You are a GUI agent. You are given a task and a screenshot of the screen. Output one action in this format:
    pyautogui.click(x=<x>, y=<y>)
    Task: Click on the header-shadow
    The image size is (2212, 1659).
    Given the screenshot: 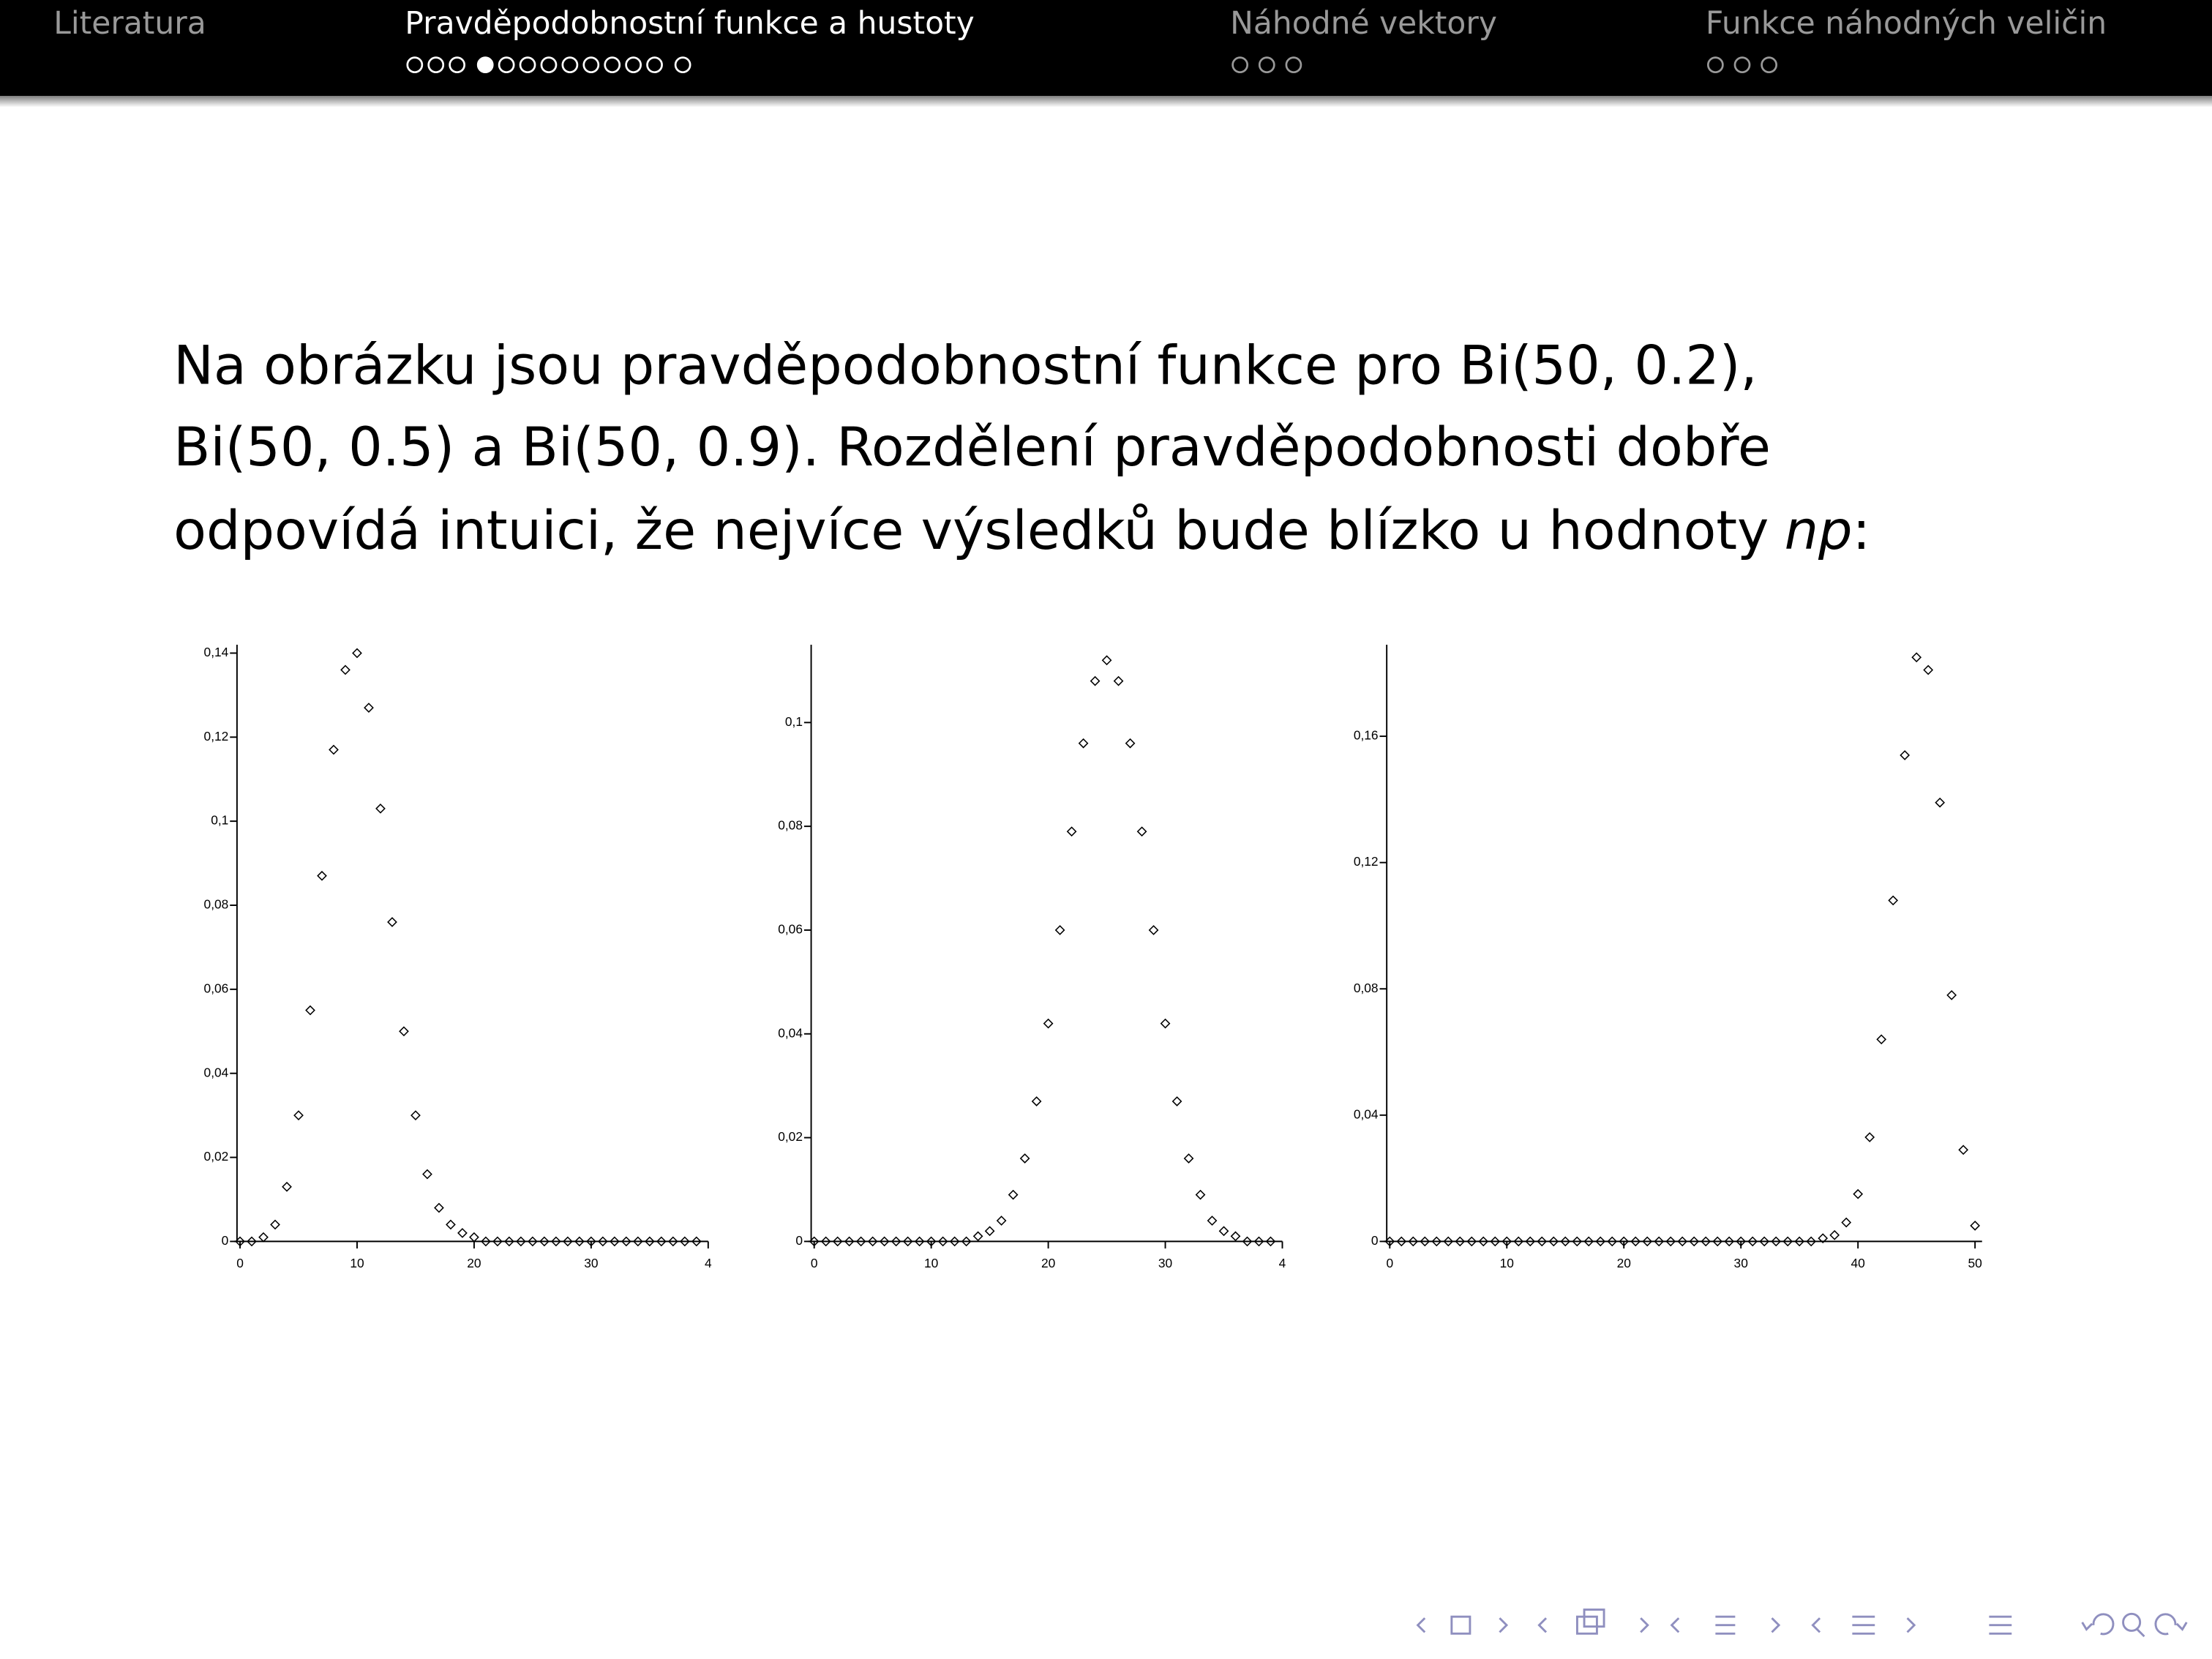 What is the action you would take?
    pyautogui.click(x=1106, y=102)
    